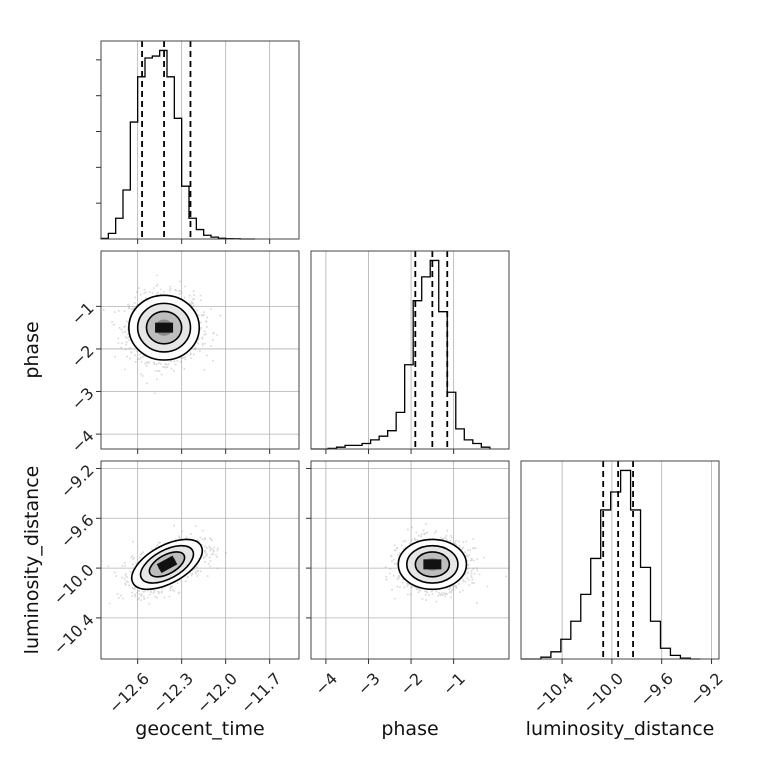  I want to click on y-tick-label: −1, so click(83, 314).